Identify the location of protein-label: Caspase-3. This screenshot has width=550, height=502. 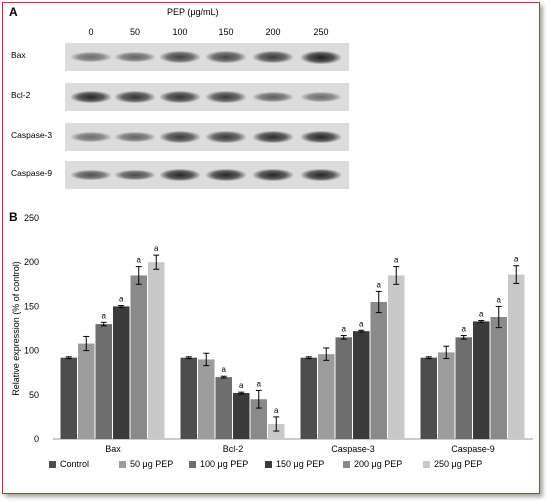
(32, 135).